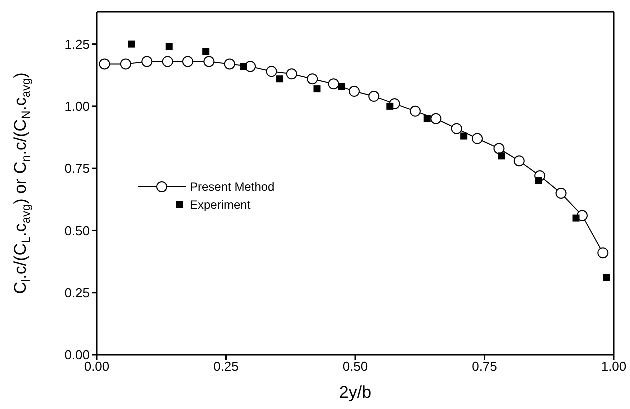  Describe the element at coordinates (355, 366) in the screenshot. I see `x-tick-label: 0.50` at that location.